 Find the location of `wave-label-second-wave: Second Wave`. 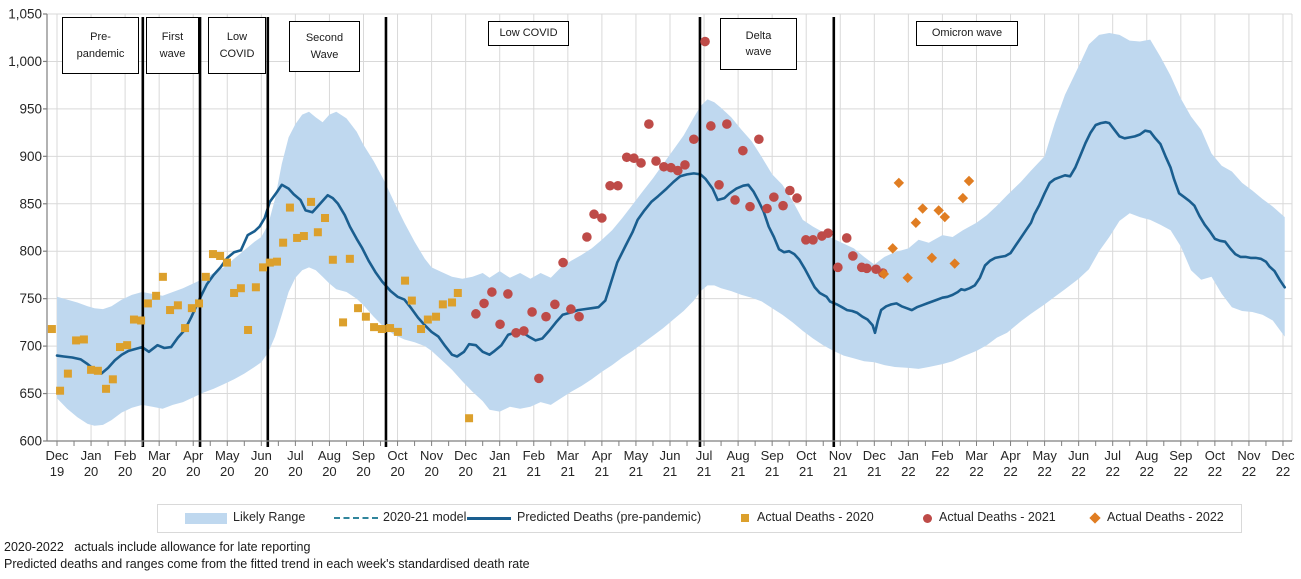

wave-label-second-wave: Second Wave is located at coordinates (324, 46).